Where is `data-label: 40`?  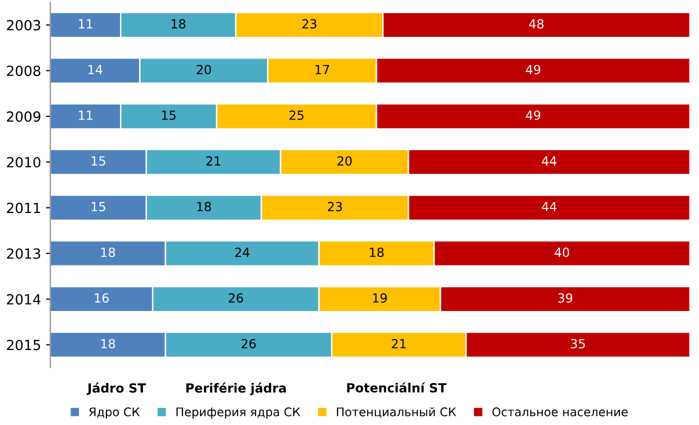 data-label: 40 is located at coordinates (562, 253).